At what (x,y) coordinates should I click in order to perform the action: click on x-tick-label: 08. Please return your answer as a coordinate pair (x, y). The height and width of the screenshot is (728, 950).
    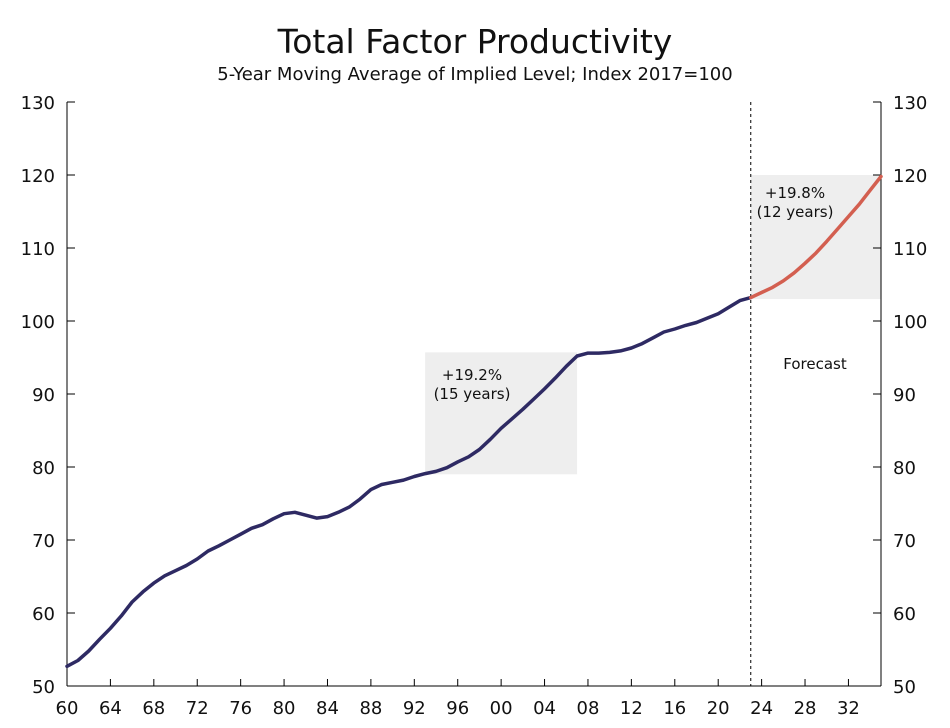
    Looking at the image, I should click on (588, 708).